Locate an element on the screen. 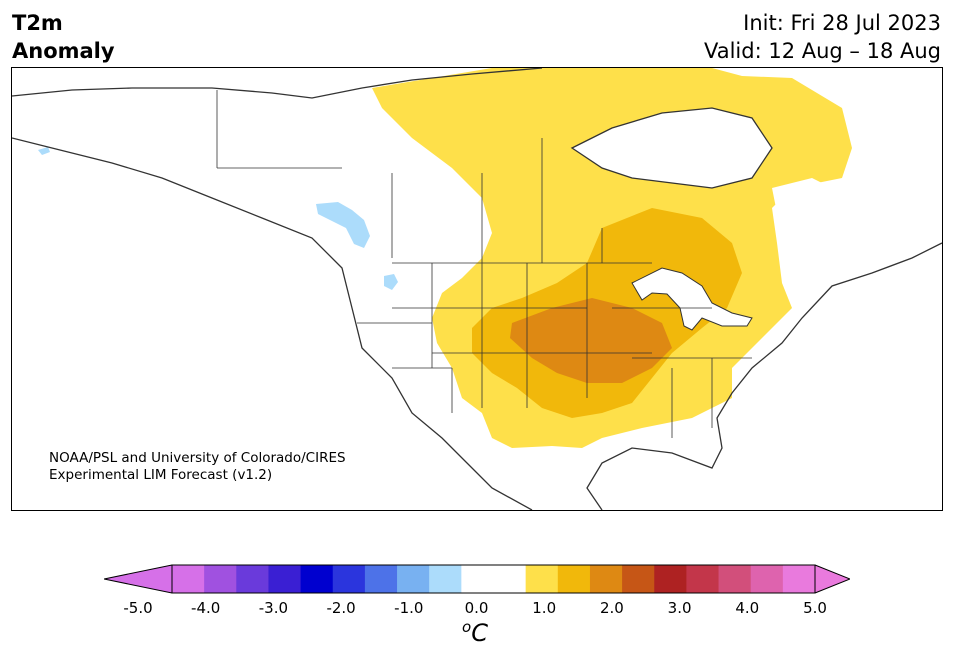 This screenshot has width=953, height=659. cool-patch-pacific is located at coordinates (391, 282).